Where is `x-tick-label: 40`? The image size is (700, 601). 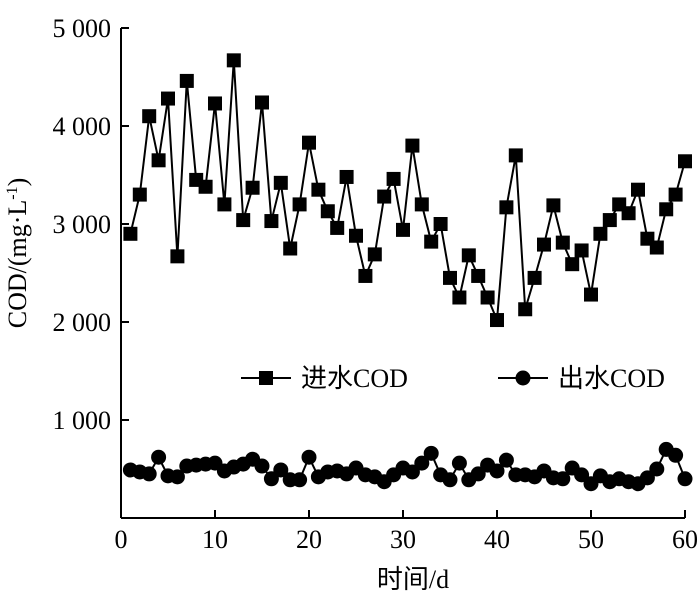 x-tick-label: 40 is located at coordinates (497, 539).